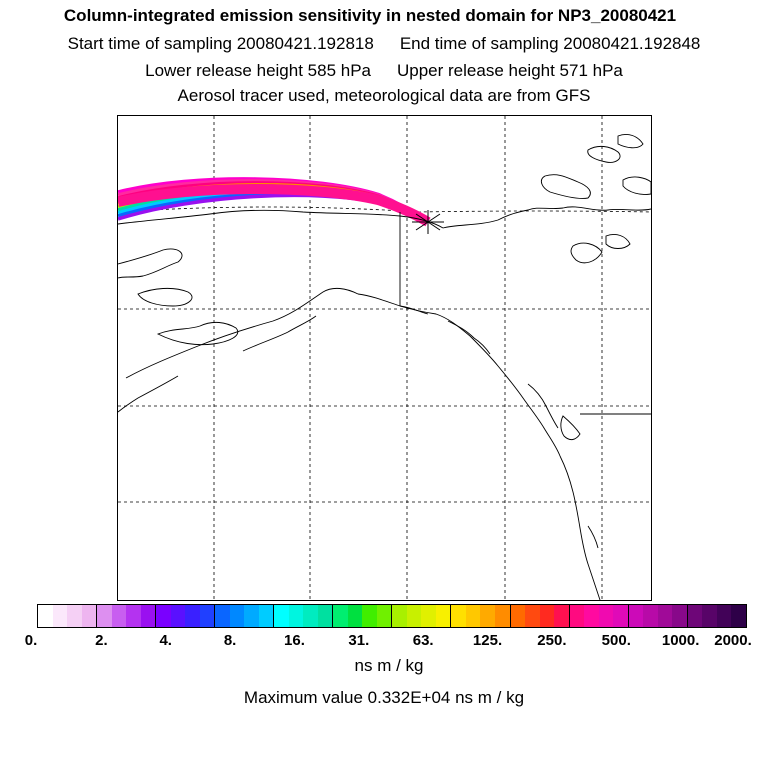 This screenshot has width=768, height=768. I want to click on alaska-canada-border-south, so click(414, 310).